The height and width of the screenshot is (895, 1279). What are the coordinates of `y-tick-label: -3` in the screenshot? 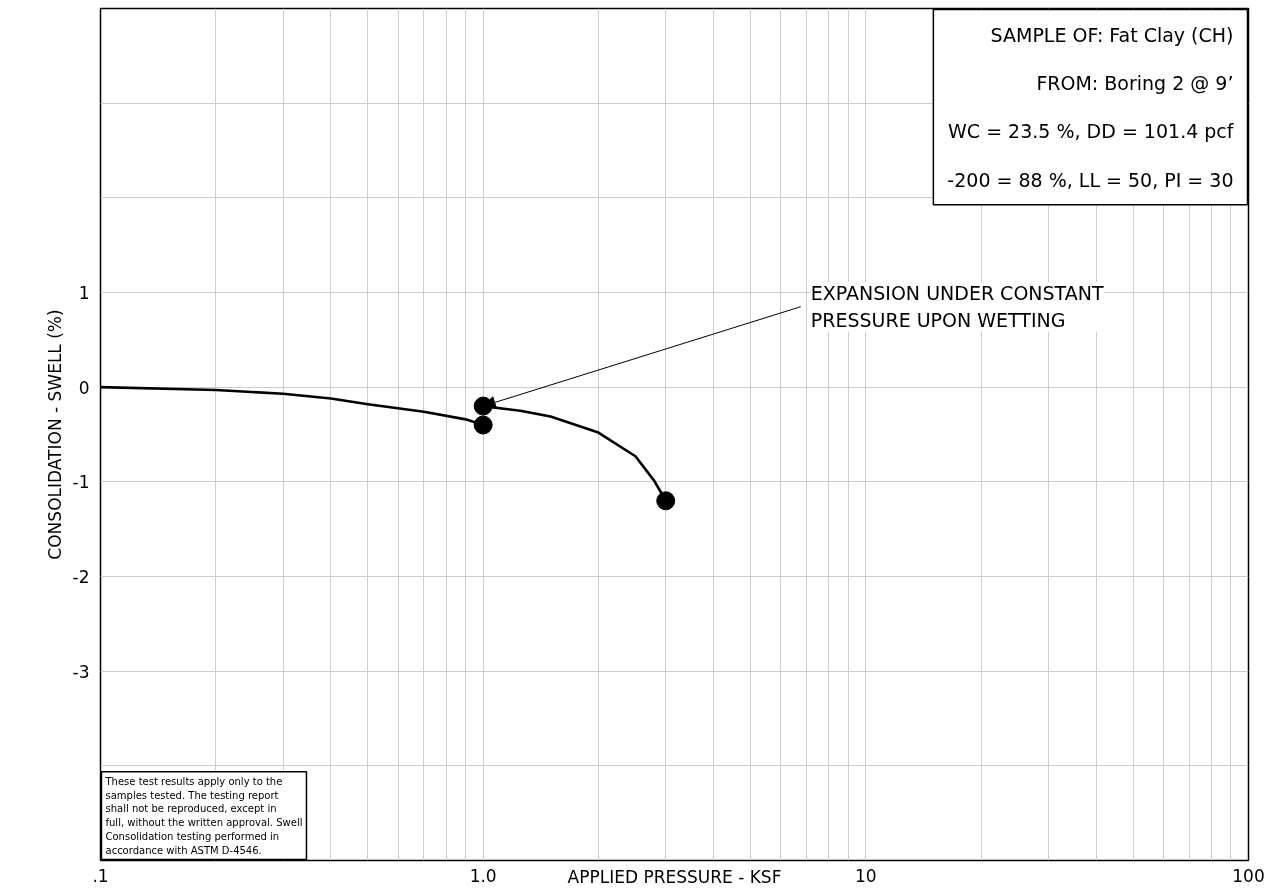 It's located at (81, 671).